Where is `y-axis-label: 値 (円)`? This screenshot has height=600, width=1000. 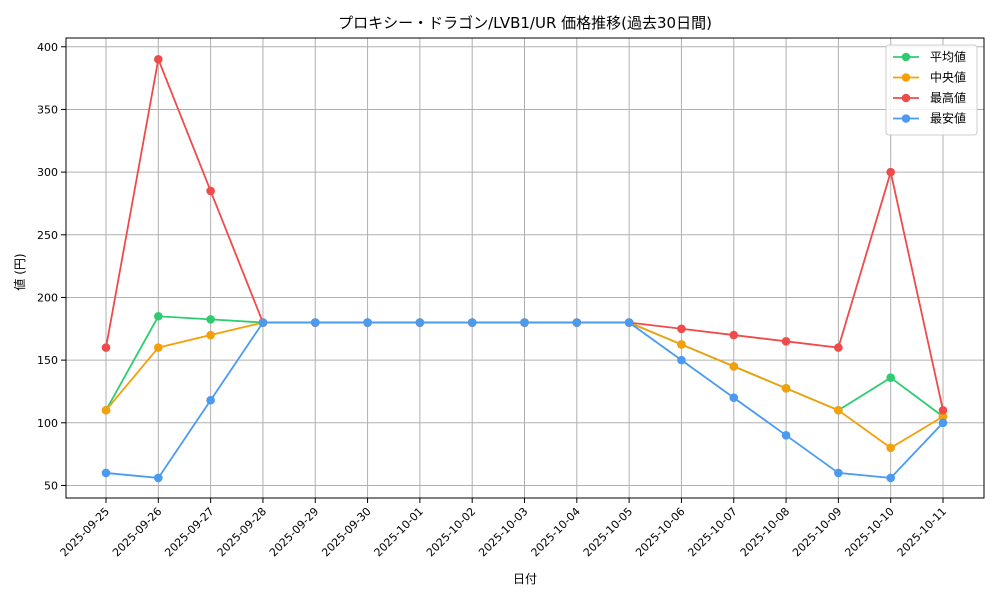
y-axis-label: 値 (円) is located at coordinates (19, 271).